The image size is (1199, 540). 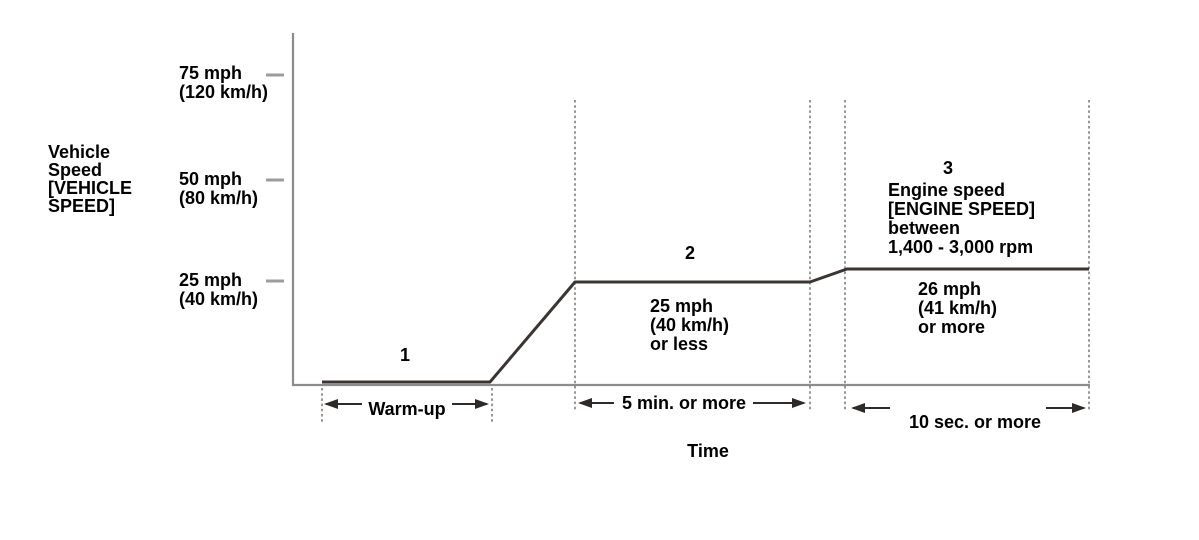 I want to click on y-tick-label-line: 25 mph, so click(x=211, y=280).